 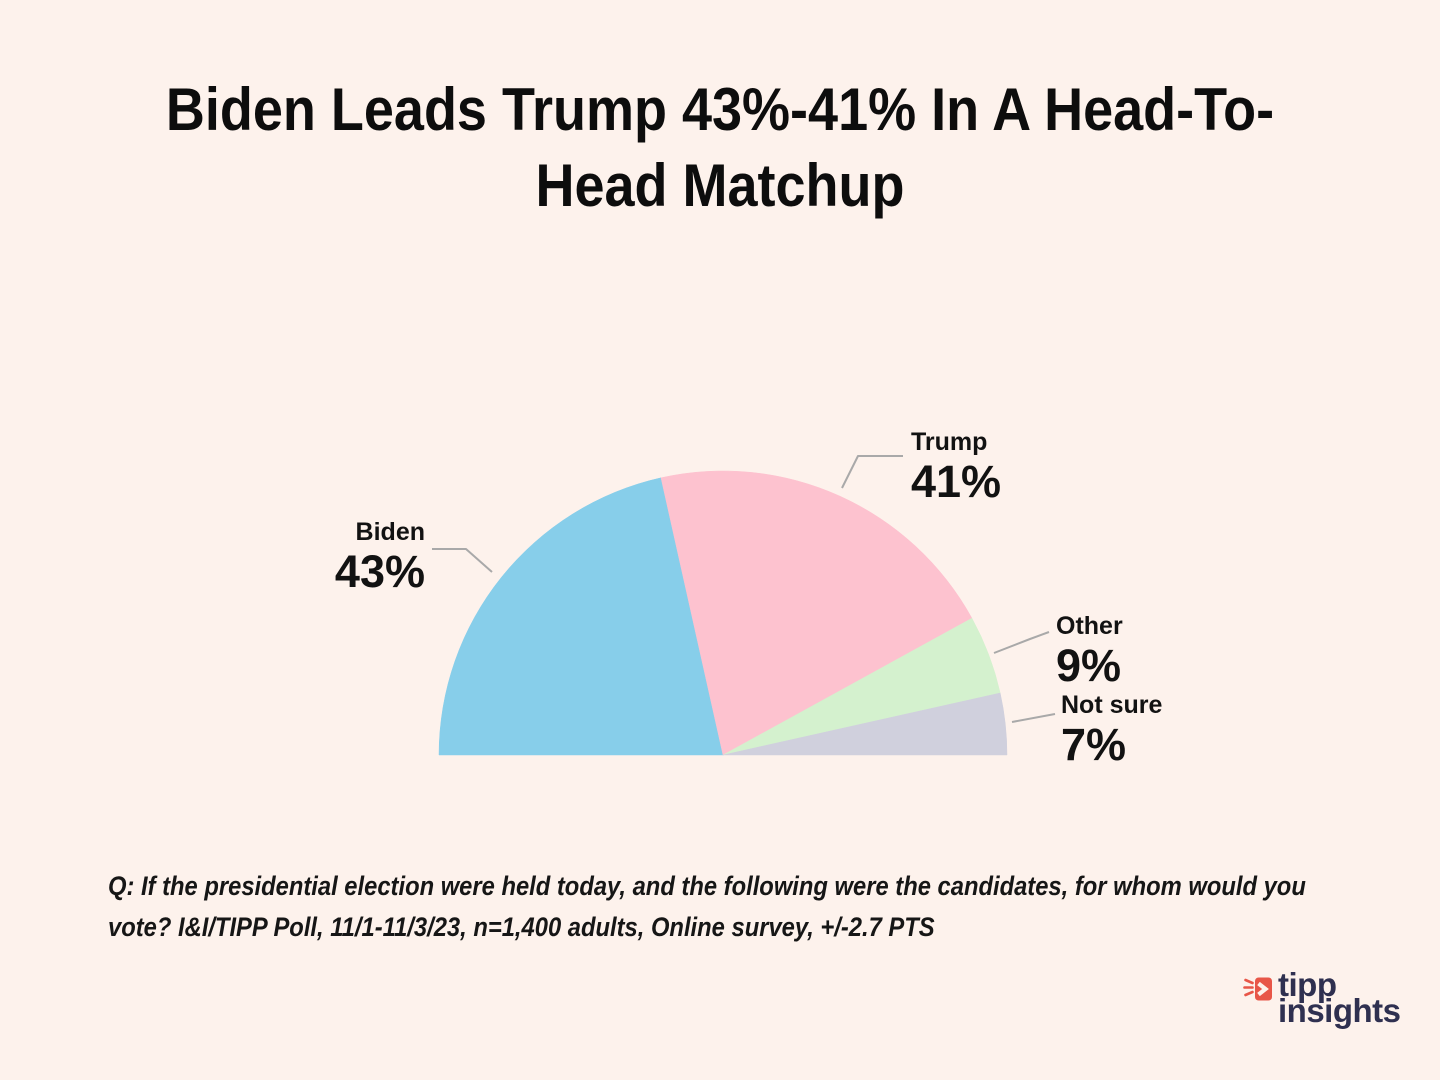 I want to click on callout-not-sure: Not sure 7%, so click(x=1111, y=729).